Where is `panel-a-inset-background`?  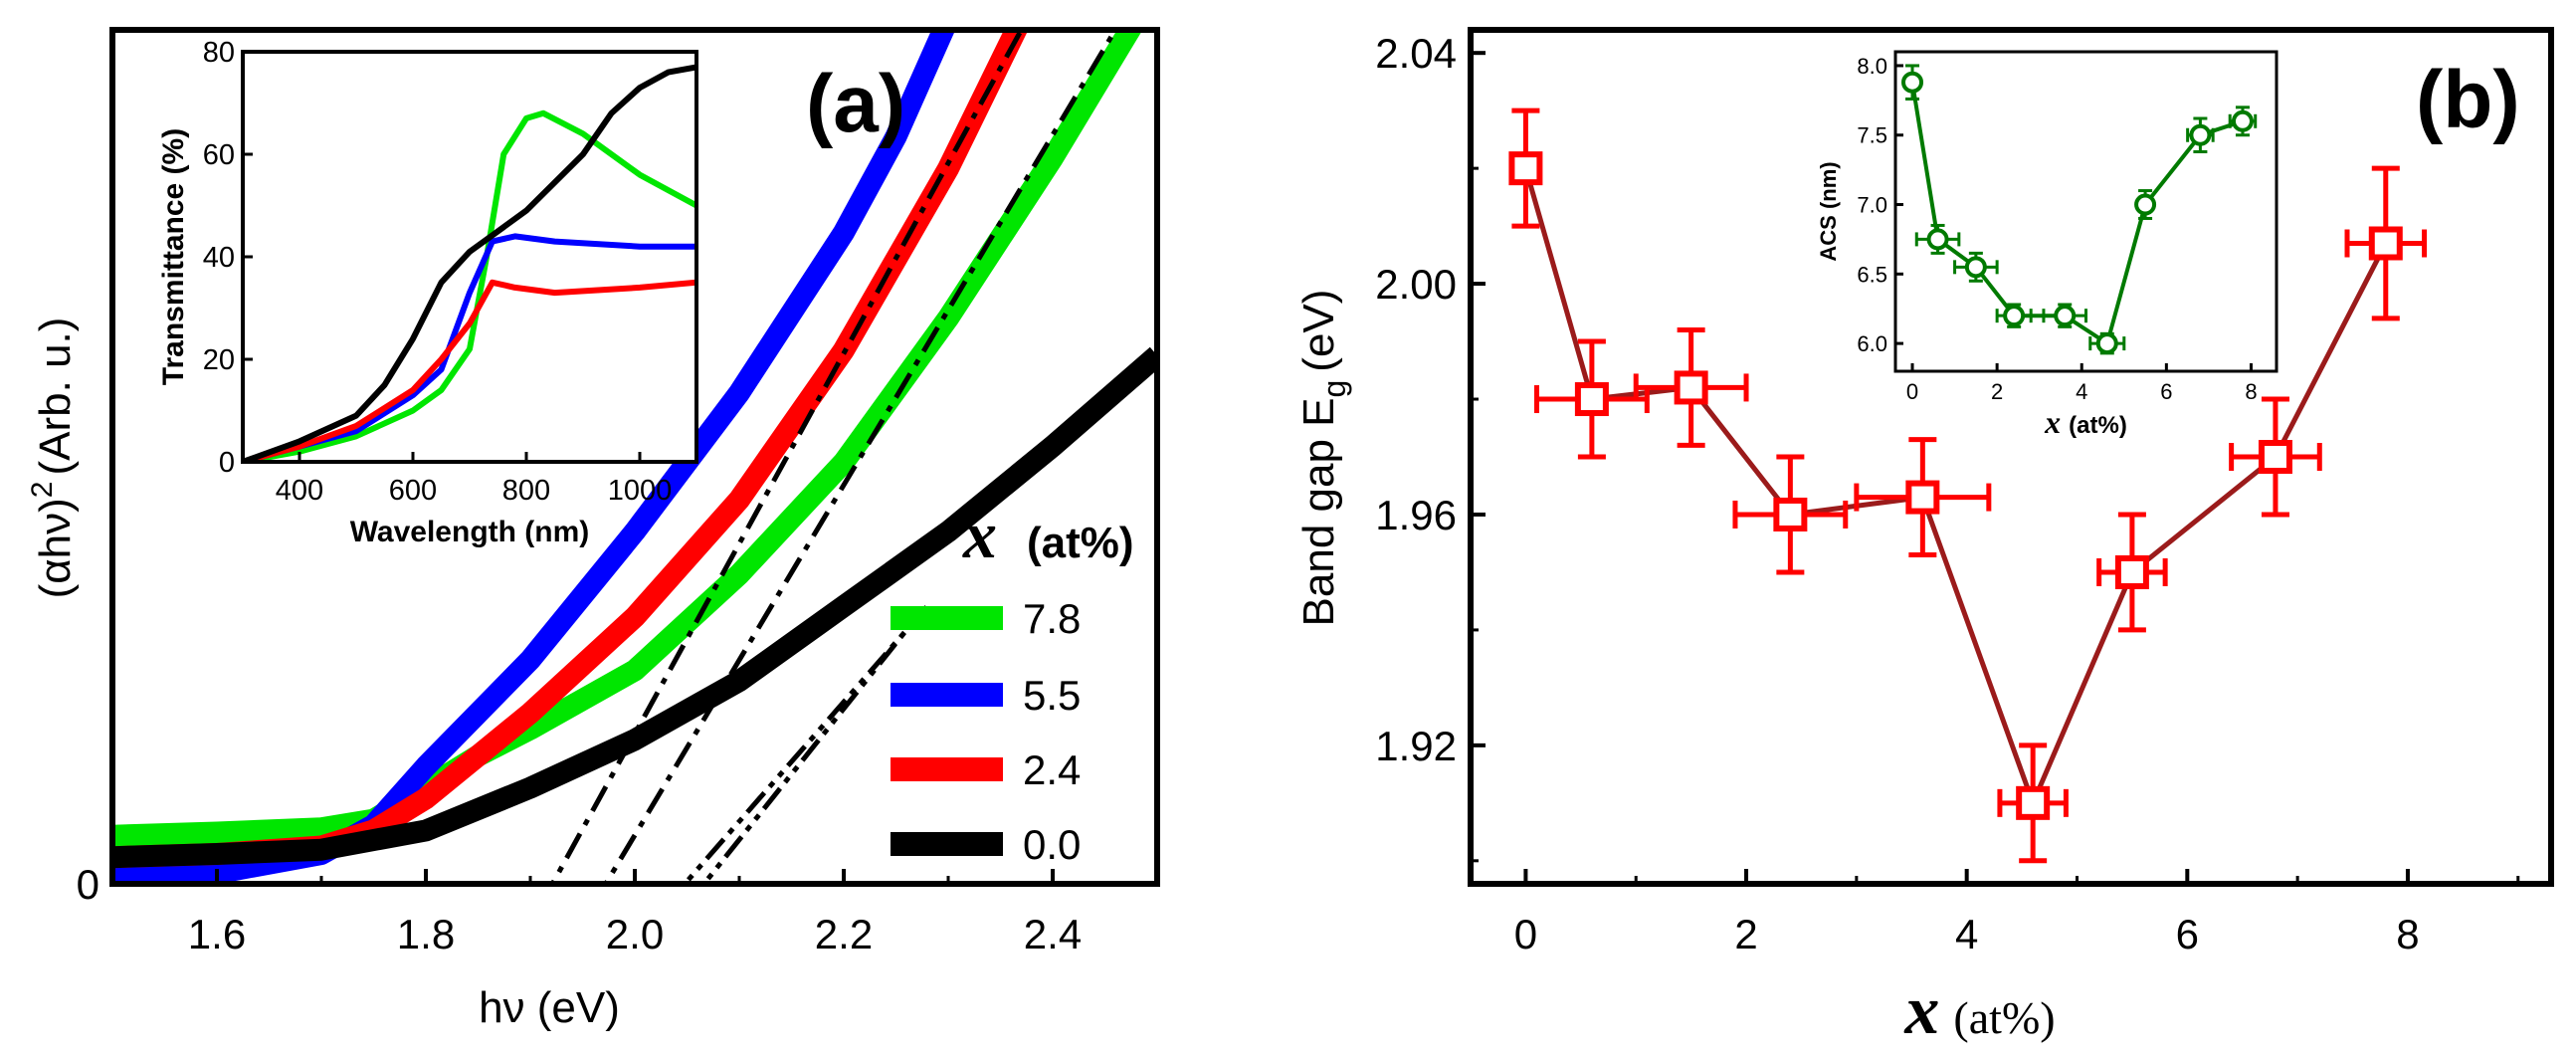 panel-a-inset-background is located at coordinates (469, 257).